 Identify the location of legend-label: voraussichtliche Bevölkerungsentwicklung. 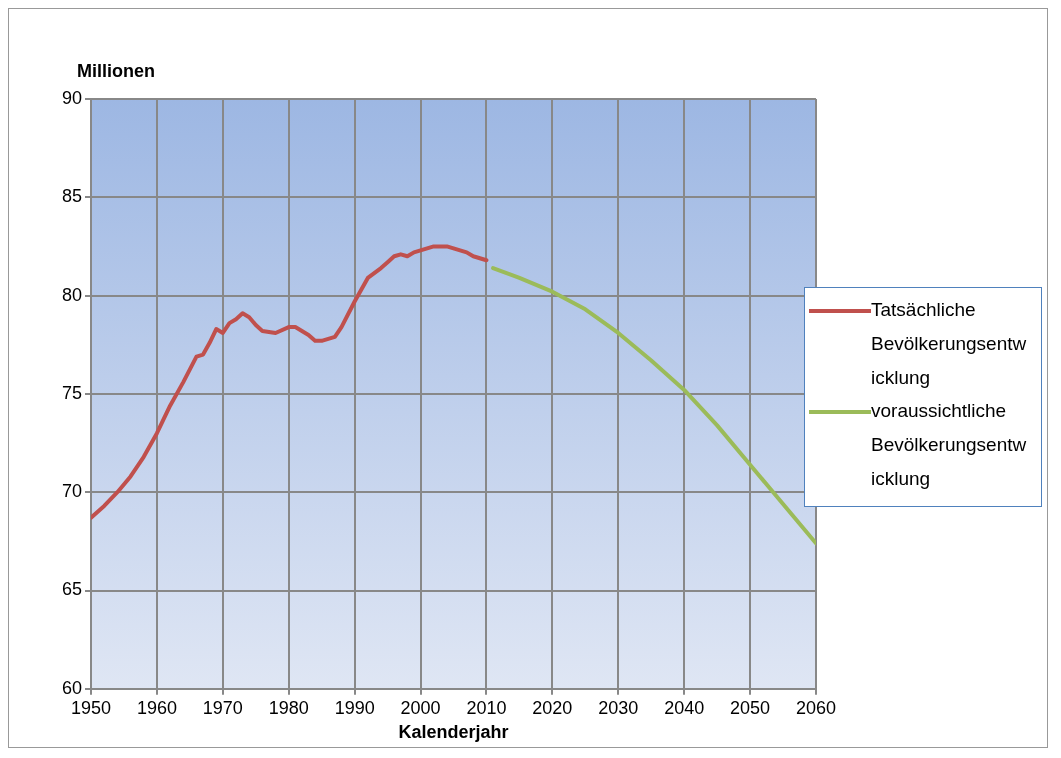
(949, 445).